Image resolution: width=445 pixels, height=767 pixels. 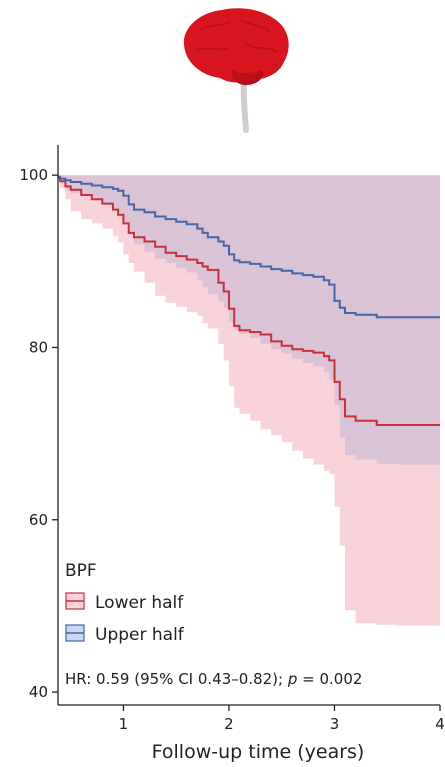 I want to click on x-tick-label-4: 4, so click(x=440, y=724).